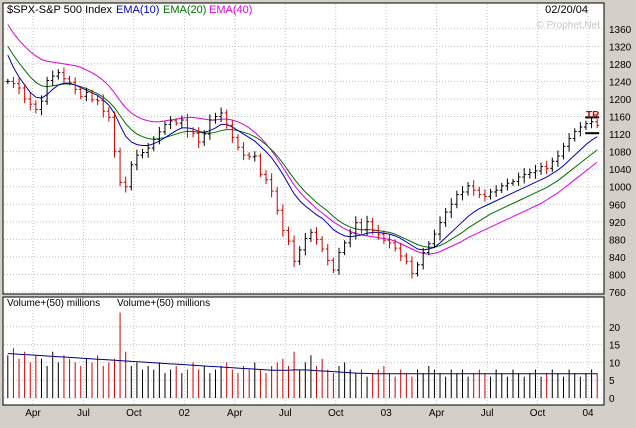 The height and width of the screenshot is (428, 636). What do you see at coordinates (617, 275) in the screenshot?
I see `price-tick-label: 800` at bounding box center [617, 275].